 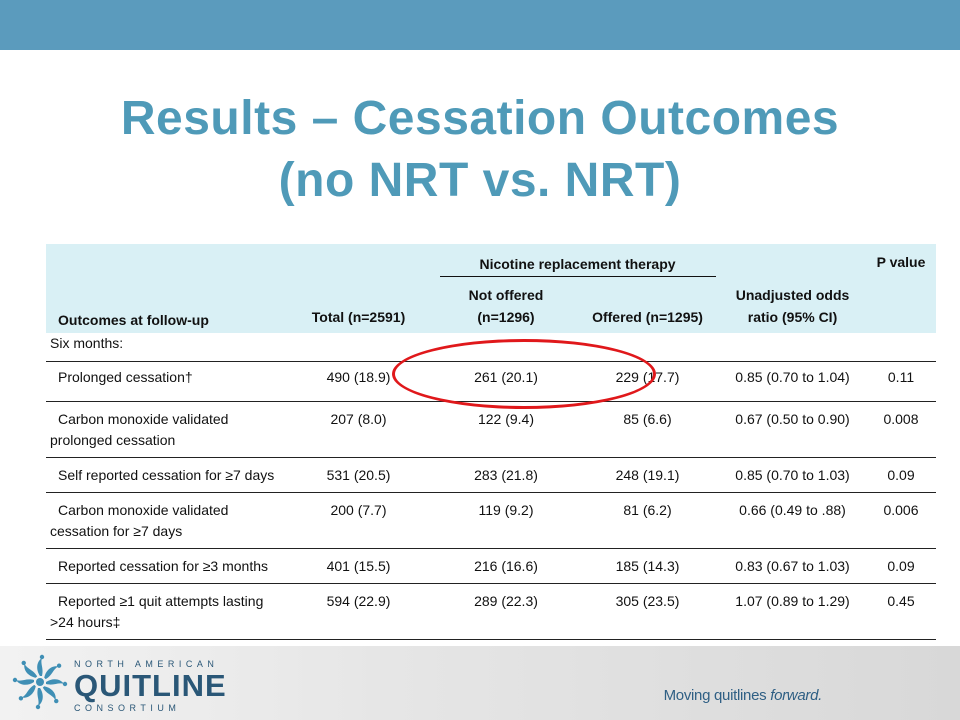 What do you see at coordinates (163, 305) in the screenshot?
I see `header-outcome: Outcomes at follow-up` at bounding box center [163, 305].